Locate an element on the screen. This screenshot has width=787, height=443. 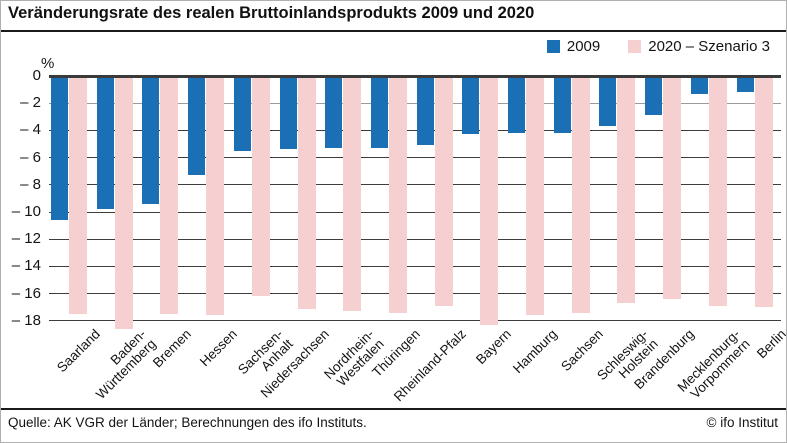
y-tick-label-10: – 10 is located at coordinates (26, 211).